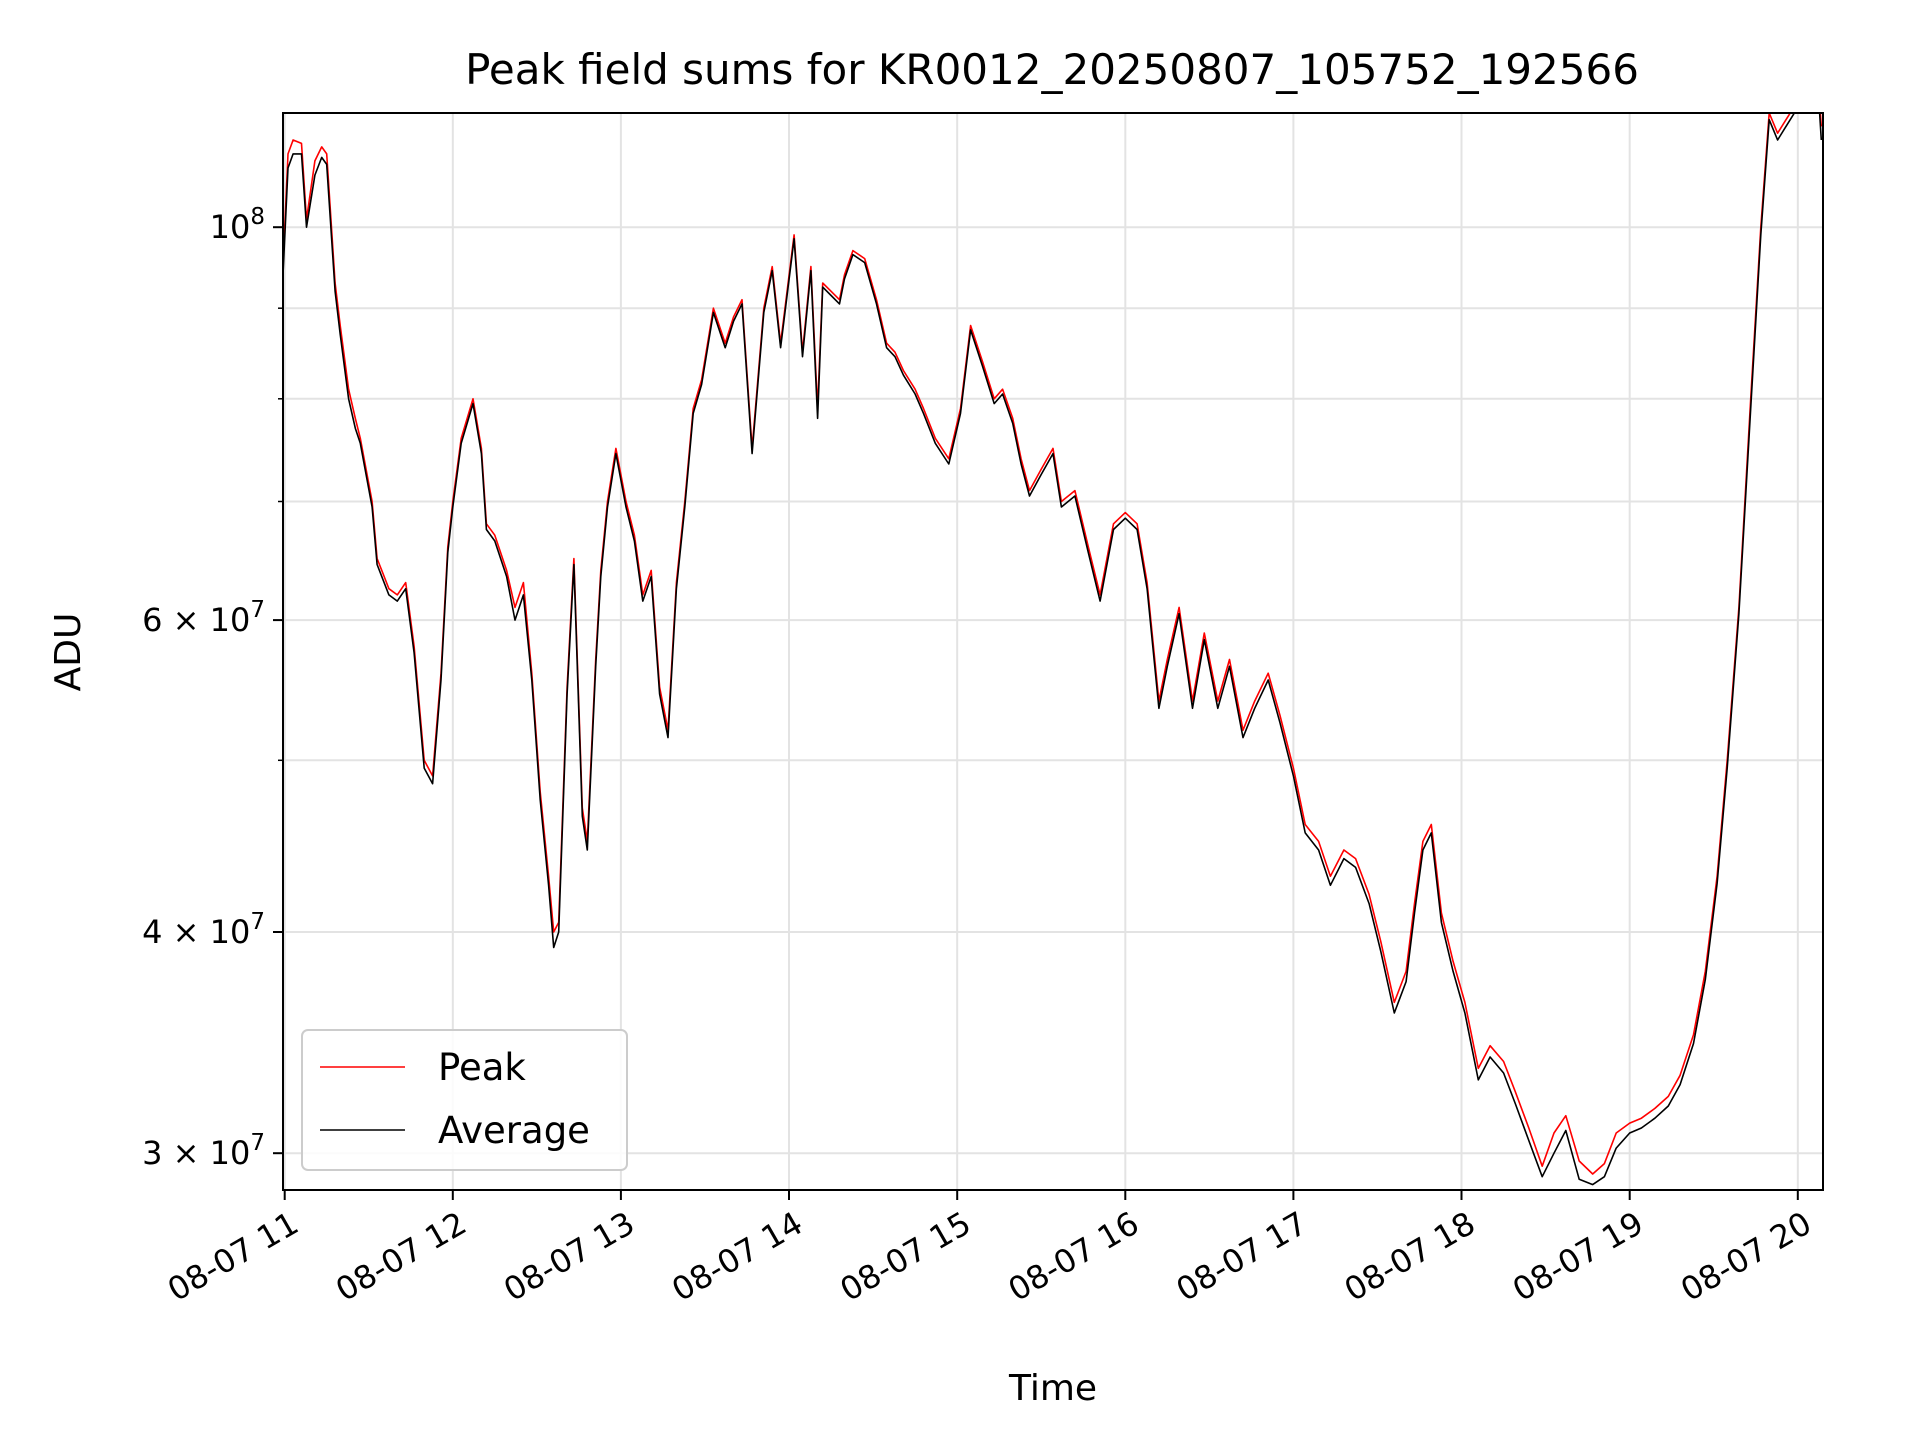 This screenshot has height=1440, width=1920. I want to click on y-tick-label: 108, so click(237, 225).